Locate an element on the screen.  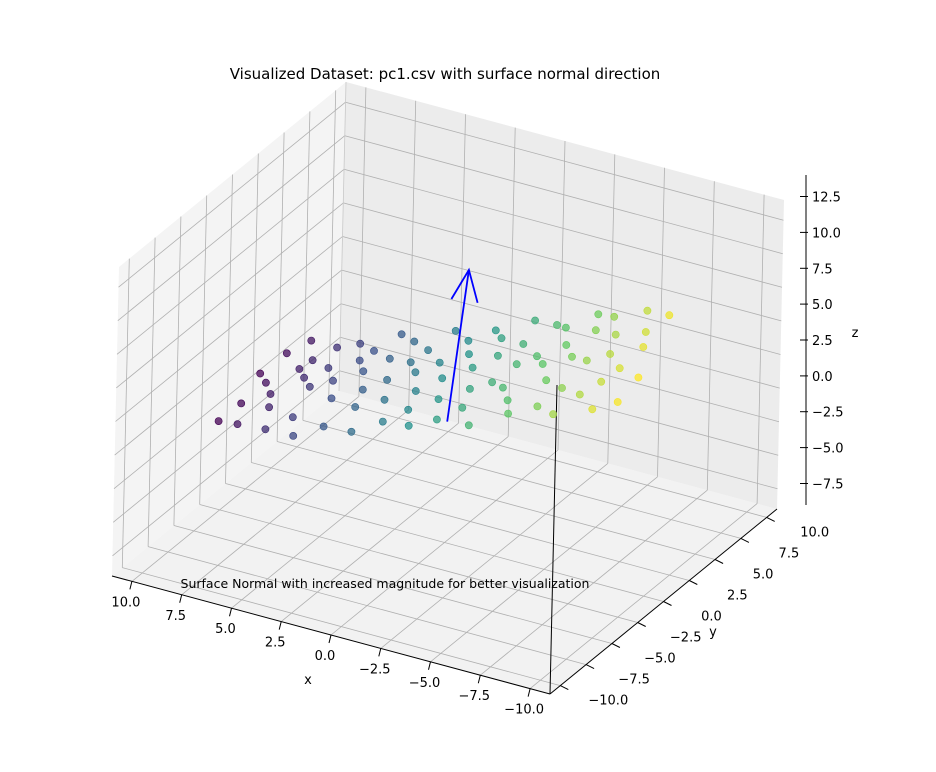
z-tick-label: −2.5 is located at coordinates (828, 413).